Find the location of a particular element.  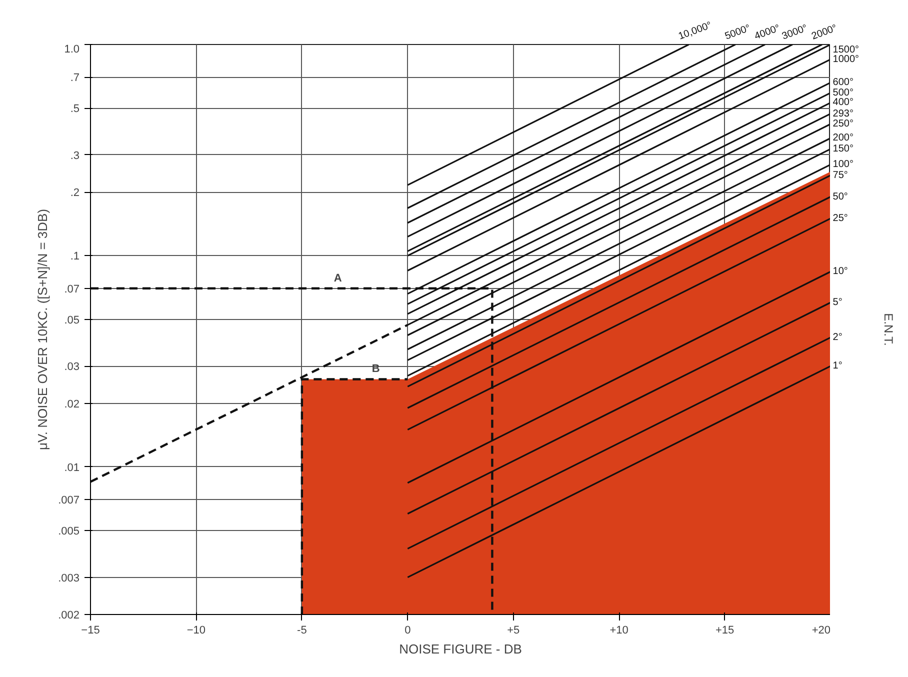

y-tick-label: .07 is located at coordinates (72, 289).